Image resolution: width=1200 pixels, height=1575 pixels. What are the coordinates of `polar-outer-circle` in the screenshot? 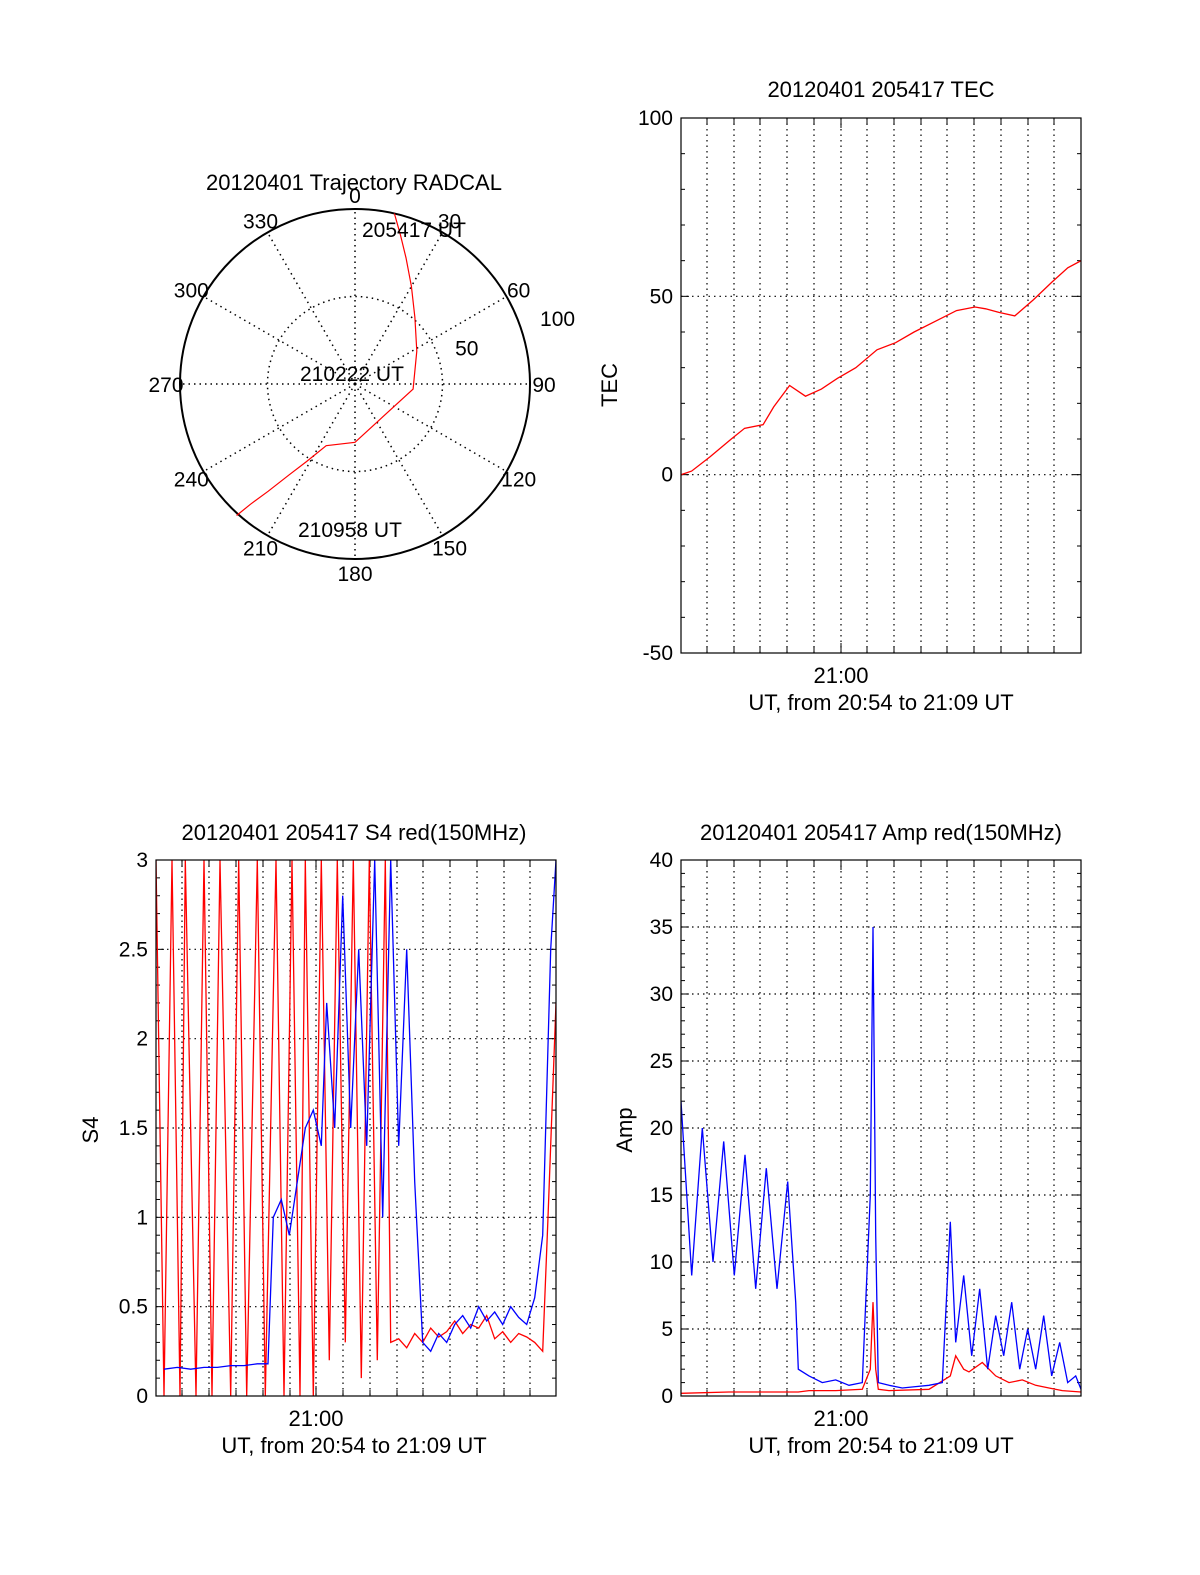 It's located at (355, 384).